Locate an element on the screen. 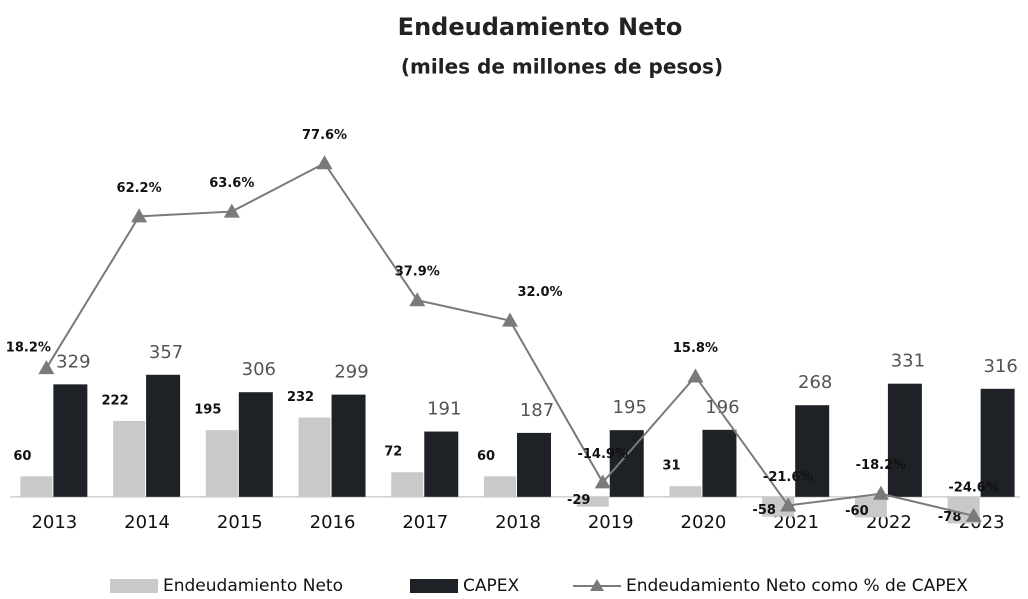 The width and height of the screenshot is (1028, 599). chart-title: Endeudamiento Neto is located at coordinates (540, 27).